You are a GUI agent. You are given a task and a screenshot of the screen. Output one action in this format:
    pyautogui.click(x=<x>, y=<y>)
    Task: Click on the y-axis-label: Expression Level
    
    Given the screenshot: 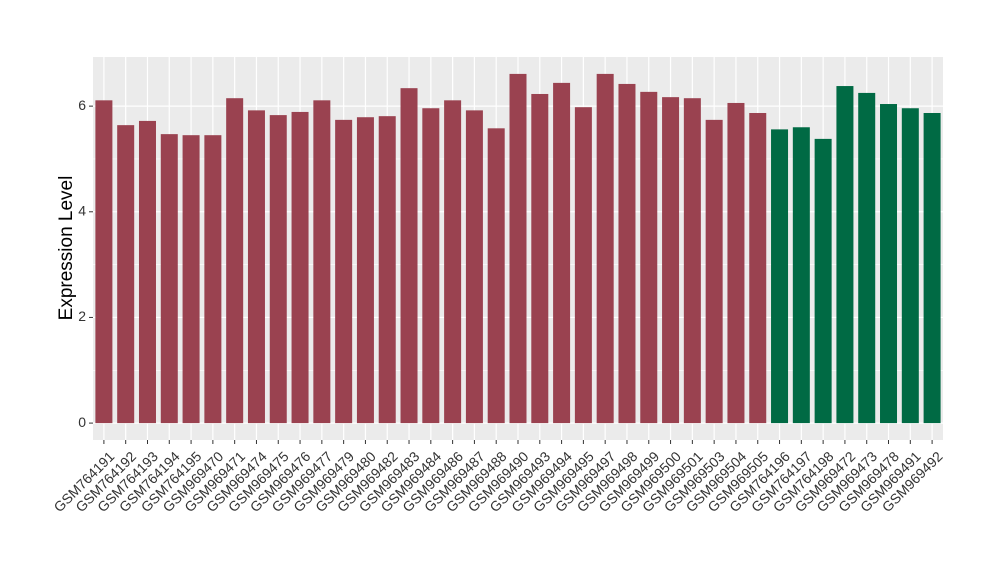 What is the action you would take?
    pyautogui.click(x=66, y=248)
    